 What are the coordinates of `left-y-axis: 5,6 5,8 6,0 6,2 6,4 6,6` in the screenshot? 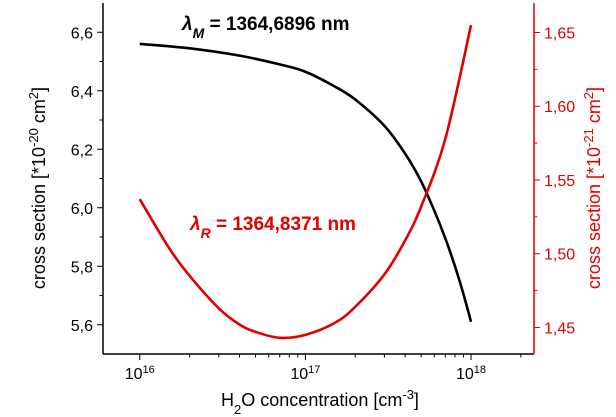 It's located at (87, 180).